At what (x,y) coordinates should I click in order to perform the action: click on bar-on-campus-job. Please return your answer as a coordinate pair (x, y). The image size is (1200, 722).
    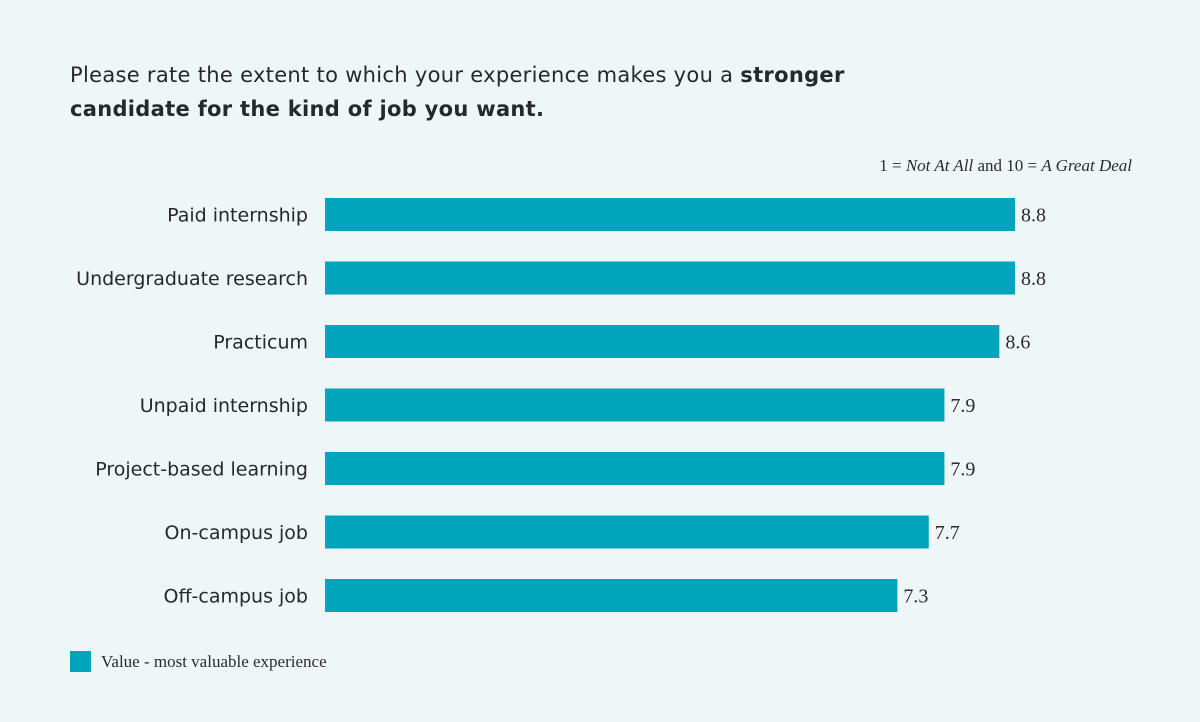
    Looking at the image, I should click on (627, 532).